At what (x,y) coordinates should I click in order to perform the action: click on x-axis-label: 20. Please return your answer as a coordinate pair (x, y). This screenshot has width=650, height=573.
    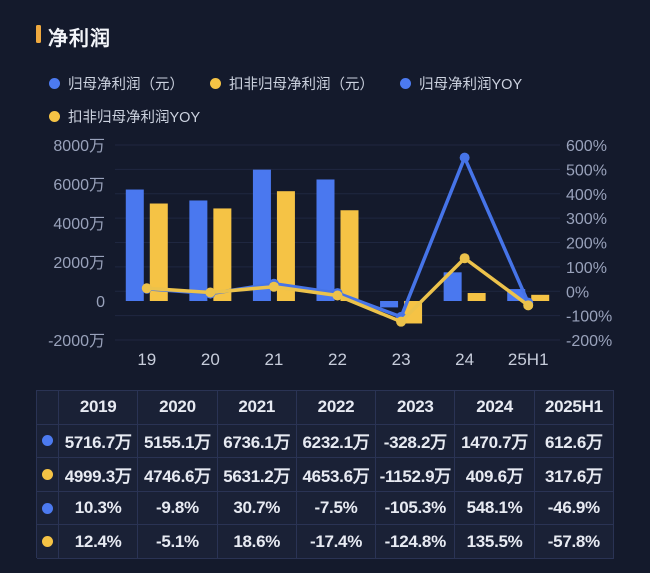
    Looking at the image, I should click on (210, 359).